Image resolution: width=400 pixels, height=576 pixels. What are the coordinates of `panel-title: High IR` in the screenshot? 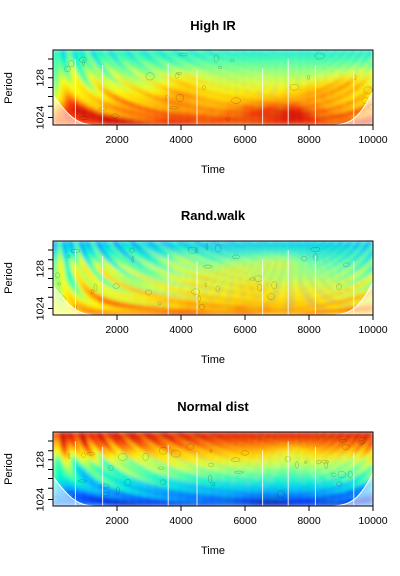 It's located at (213, 25).